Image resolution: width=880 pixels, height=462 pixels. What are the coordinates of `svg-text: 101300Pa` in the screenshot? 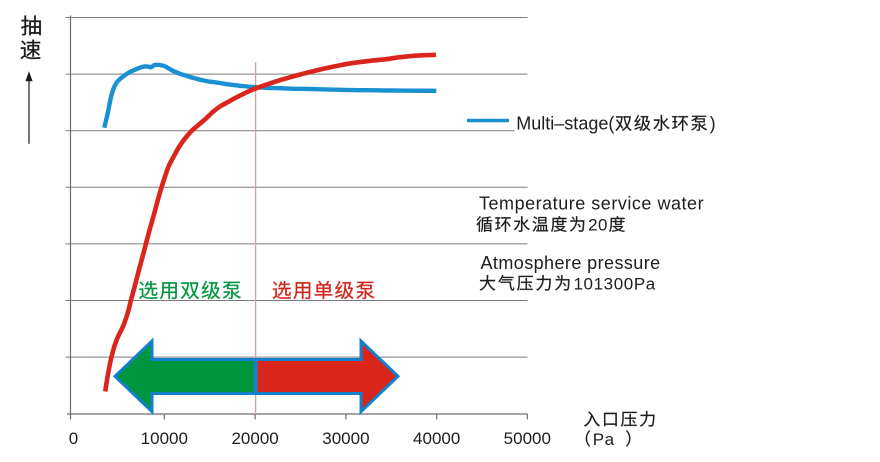 It's located at (615, 283).